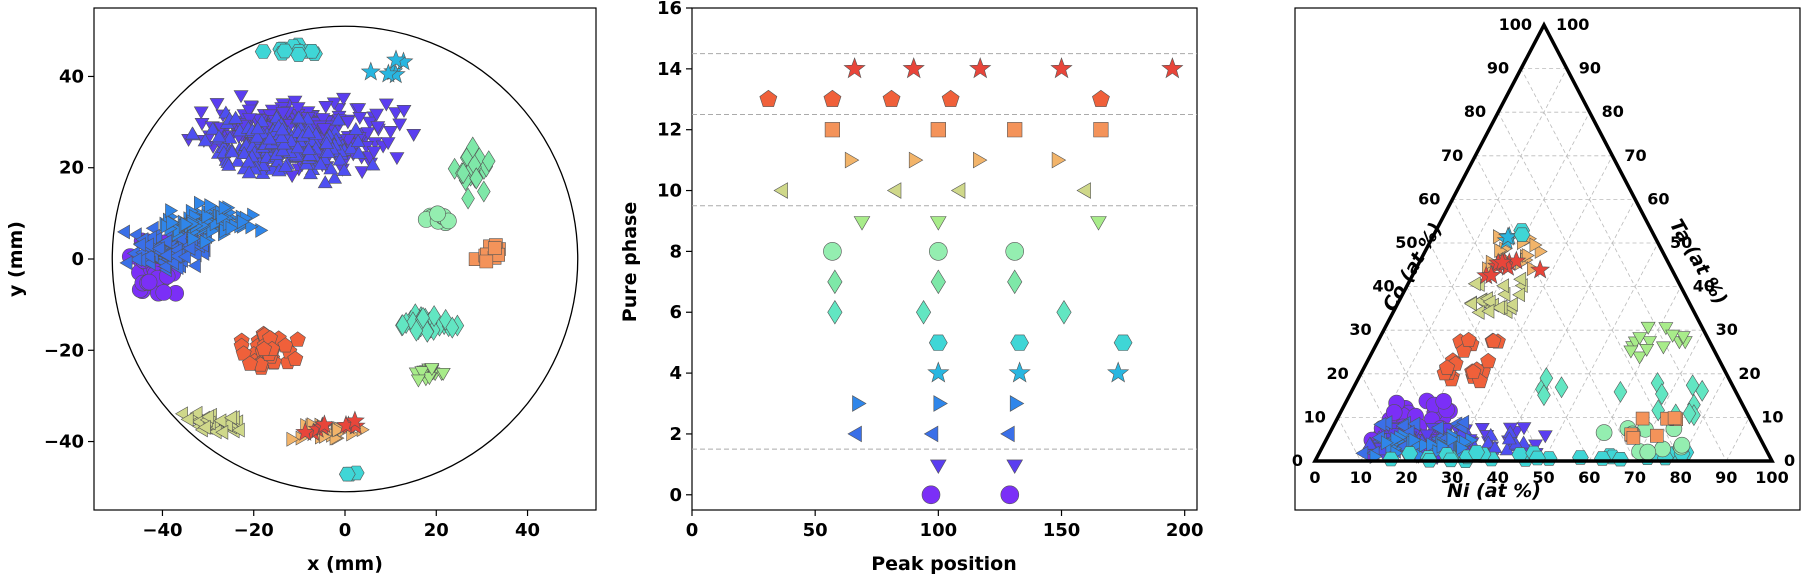 This screenshot has width=1808, height=586. I want to click on wafer-map-ylabel: y (mm), so click(16, 259).